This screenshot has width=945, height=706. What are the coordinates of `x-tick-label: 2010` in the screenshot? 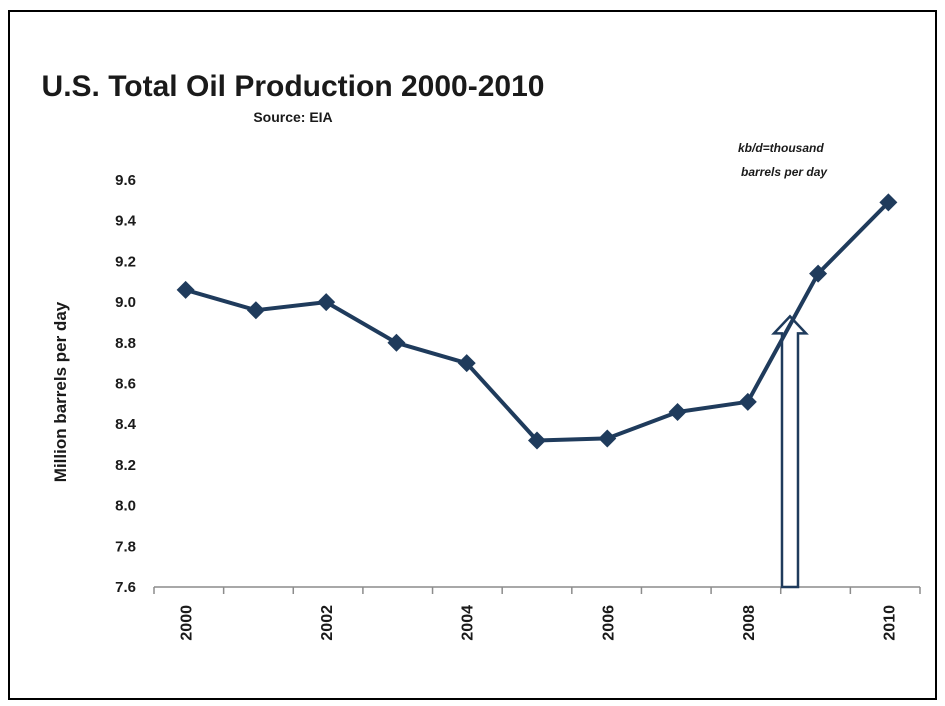 It's located at (889, 623).